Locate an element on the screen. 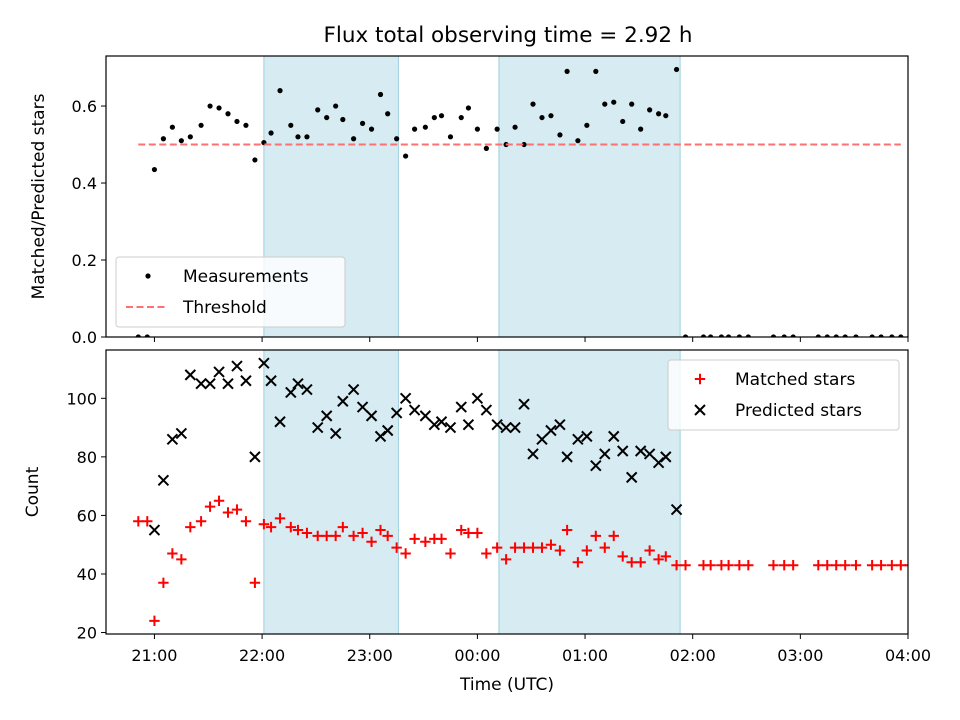 The width and height of the screenshot is (960, 720). legend-label: Predicted stars is located at coordinates (798, 411).